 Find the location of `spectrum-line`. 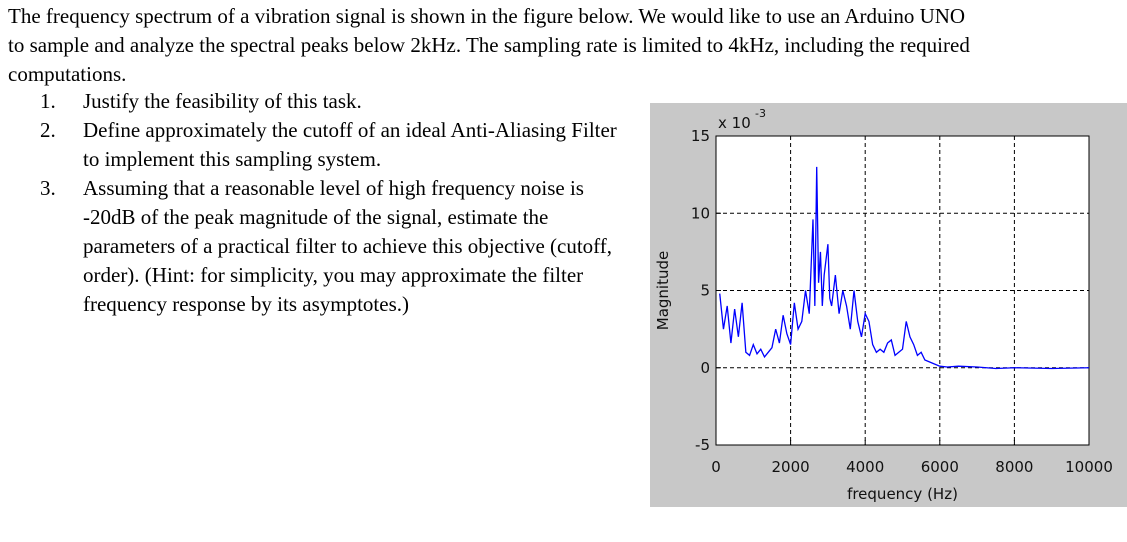

spectrum-line is located at coordinates (904, 268).